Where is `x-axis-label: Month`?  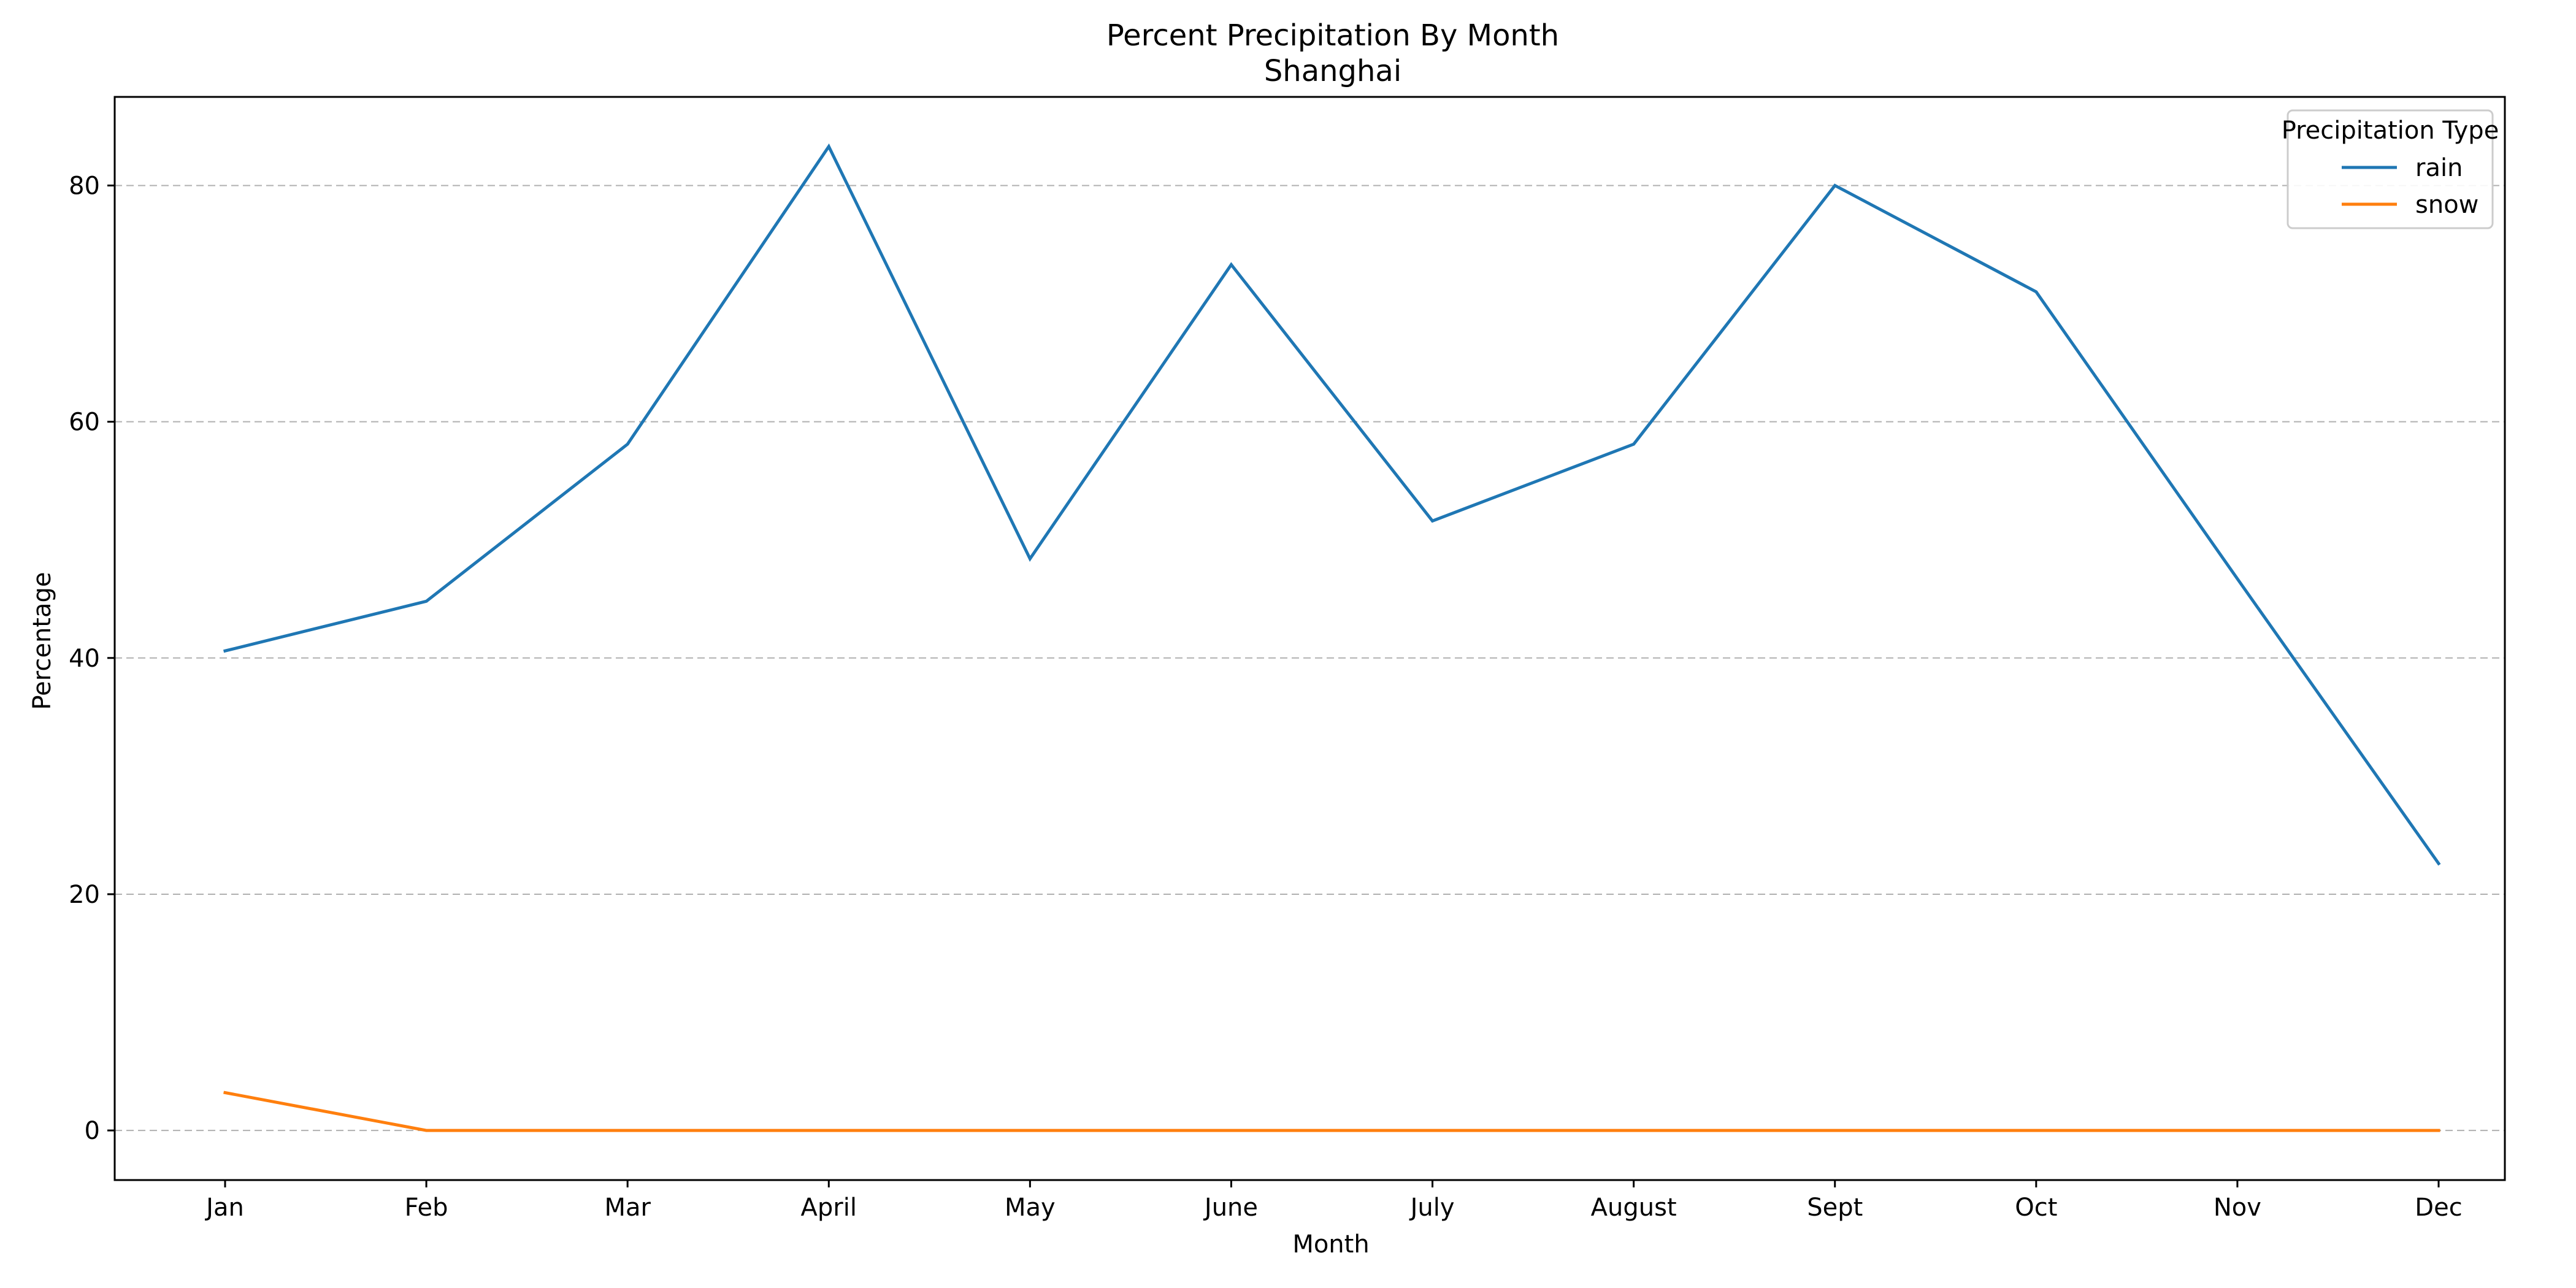 x-axis-label: Month is located at coordinates (1330, 1244).